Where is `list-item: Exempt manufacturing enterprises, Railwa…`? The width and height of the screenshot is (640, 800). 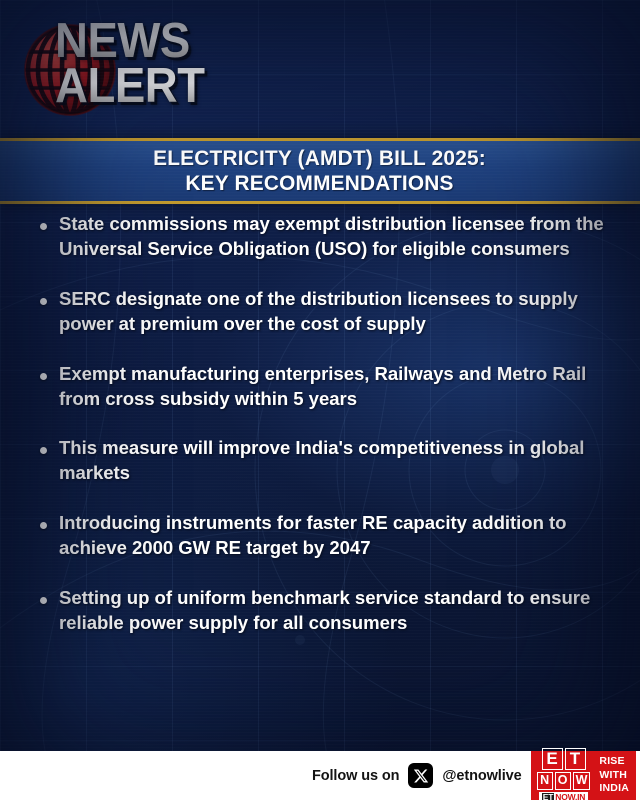
list-item: Exempt manufacturing enterprises, Railwa… is located at coordinates (320, 387).